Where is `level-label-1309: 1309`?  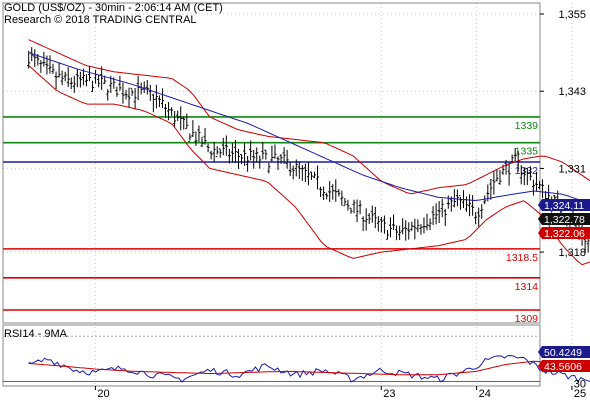
level-label-1309: 1309 is located at coordinates (527, 319).